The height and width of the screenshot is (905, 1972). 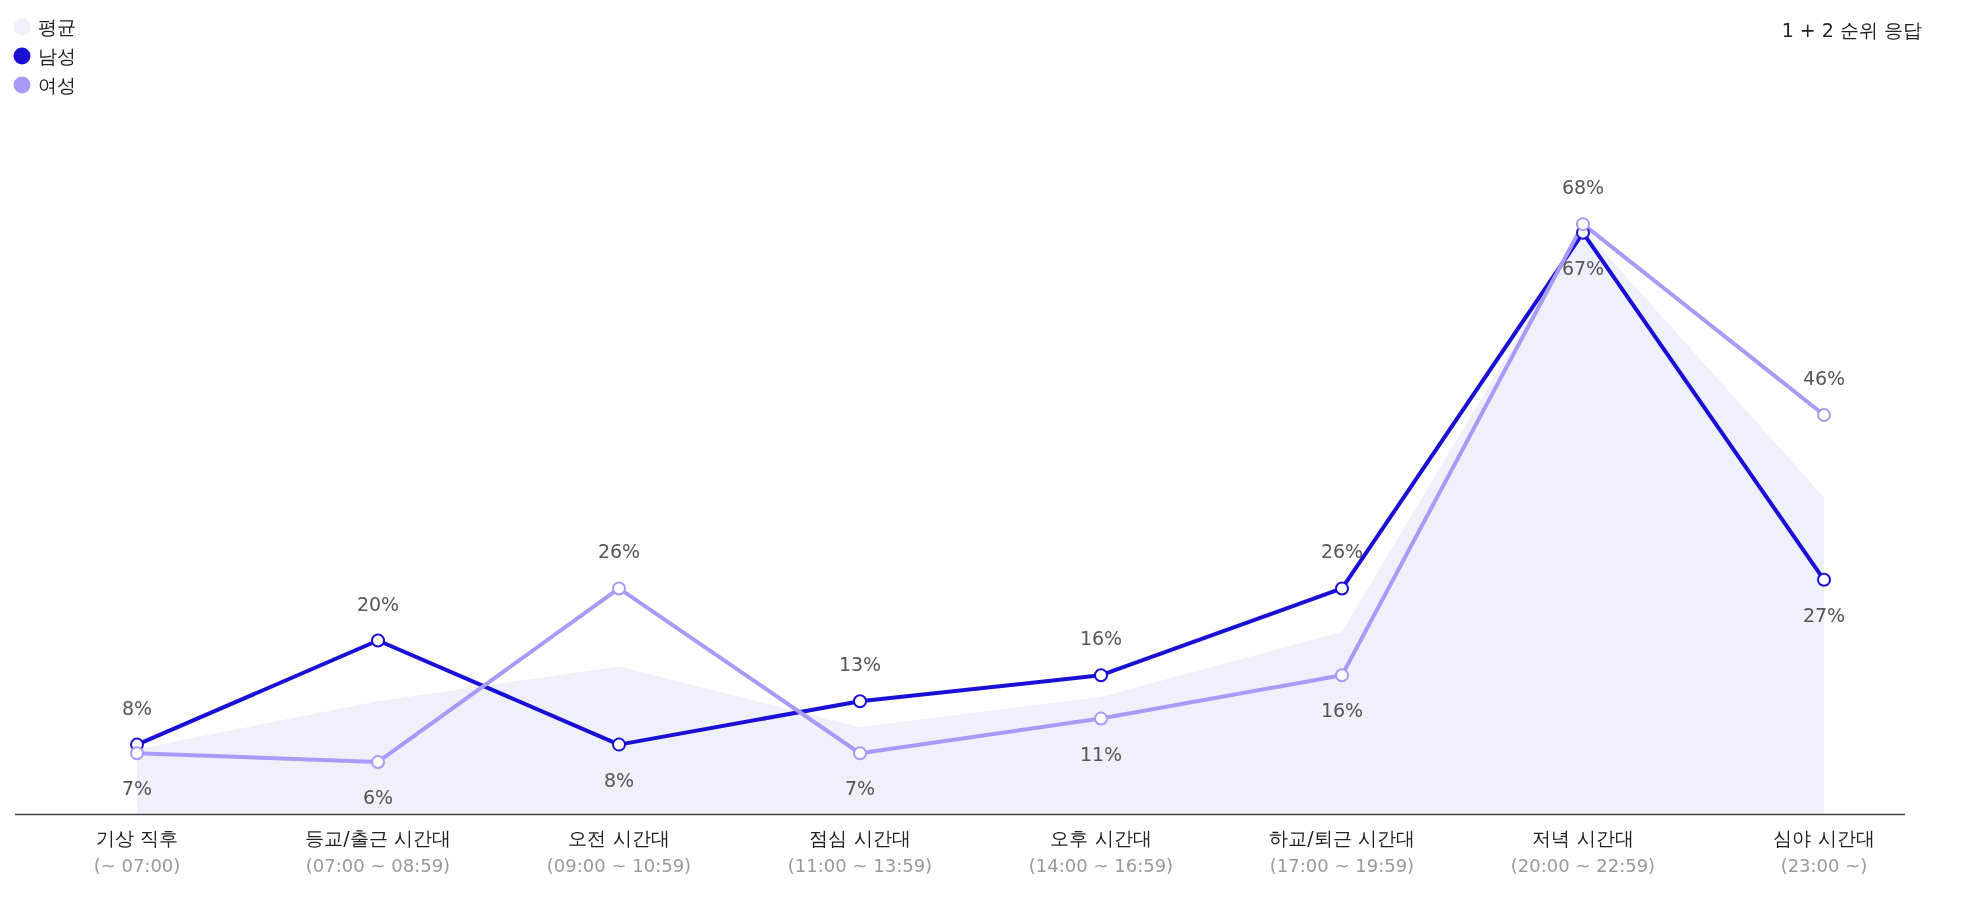 I want to click on data-label: 68%, so click(x=1583, y=187).